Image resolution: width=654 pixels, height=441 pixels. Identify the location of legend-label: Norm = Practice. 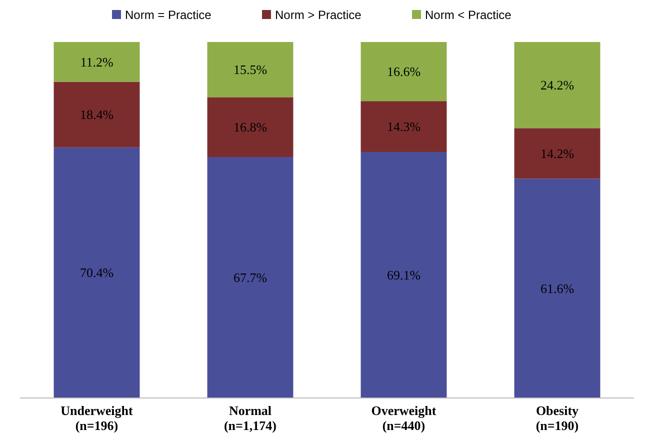
(168, 15).